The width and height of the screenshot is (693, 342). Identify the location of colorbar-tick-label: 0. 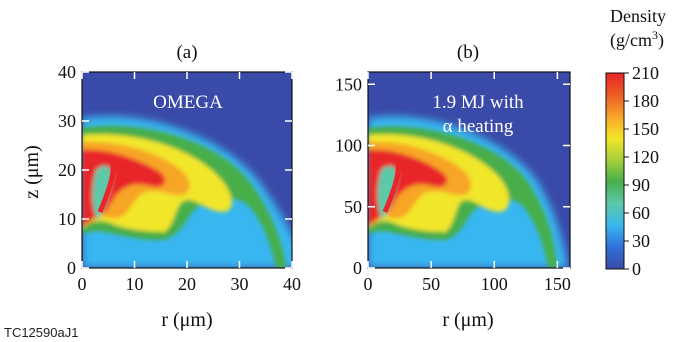
(636, 269).